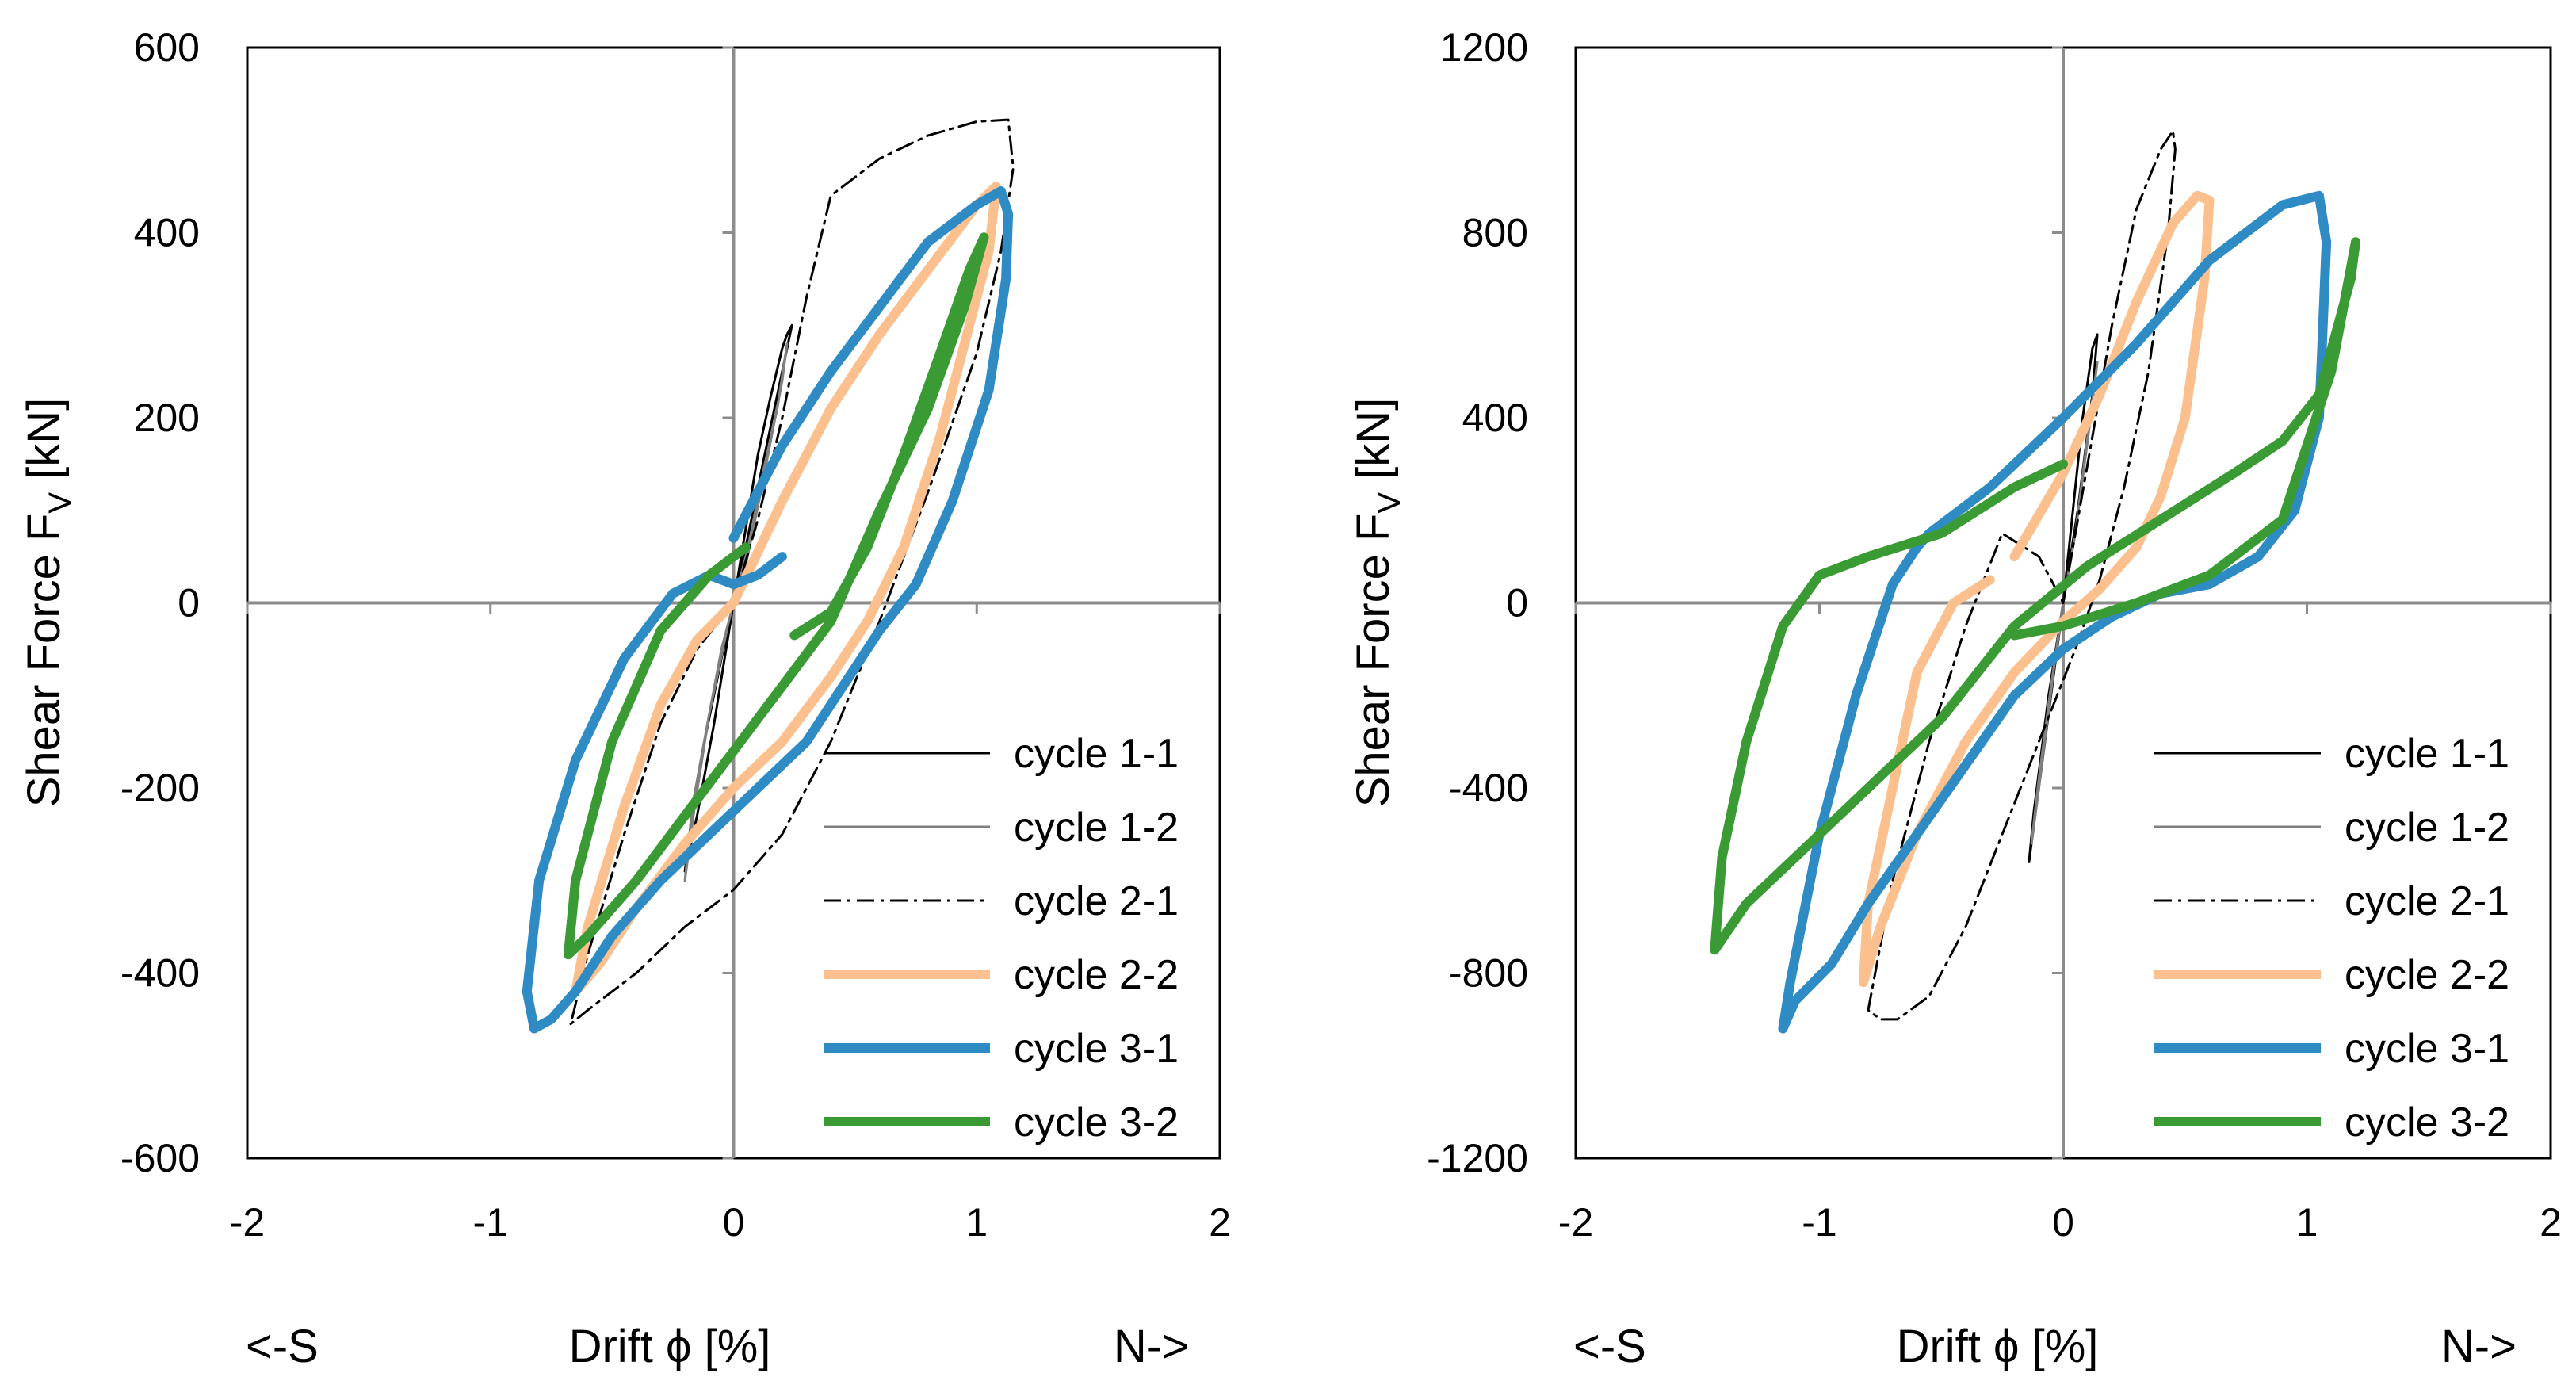 This screenshot has width=2576, height=1396. Describe the element at coordinates (167, 418) in the screenshot. I see `y-tick-label: 200` at that location.